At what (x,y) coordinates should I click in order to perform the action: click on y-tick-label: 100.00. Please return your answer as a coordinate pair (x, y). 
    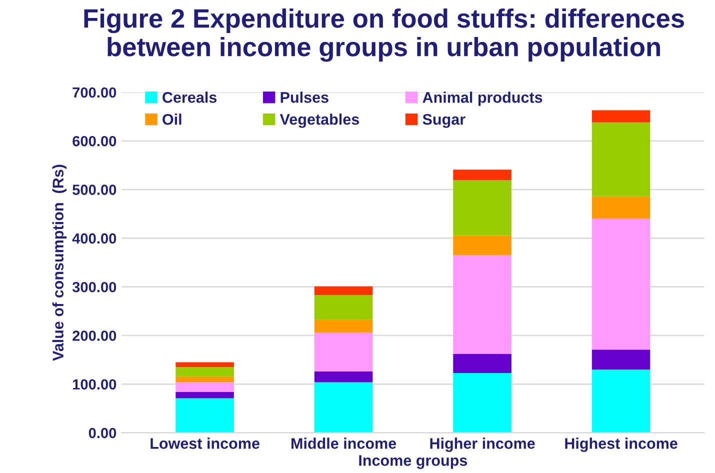
    Looking at the image, I should click on (94, 384).